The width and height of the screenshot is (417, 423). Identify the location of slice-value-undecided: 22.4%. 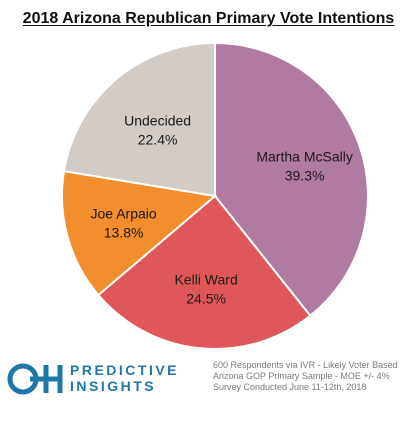
(158, 139).